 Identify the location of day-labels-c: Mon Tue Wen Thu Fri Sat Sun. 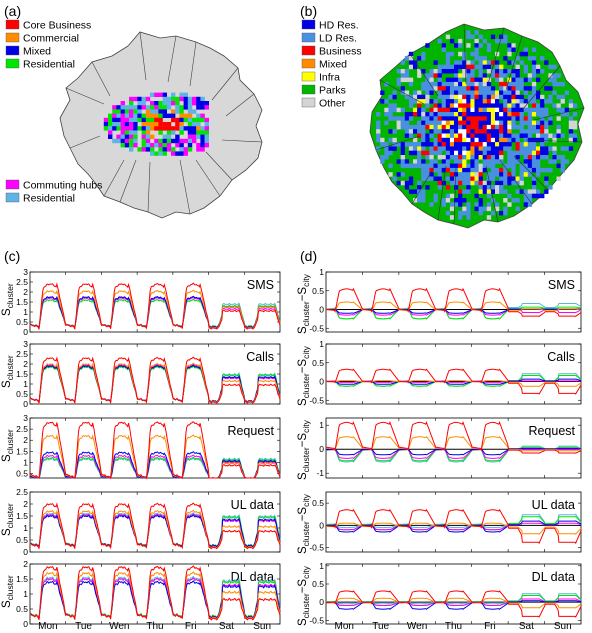
(154, 626).